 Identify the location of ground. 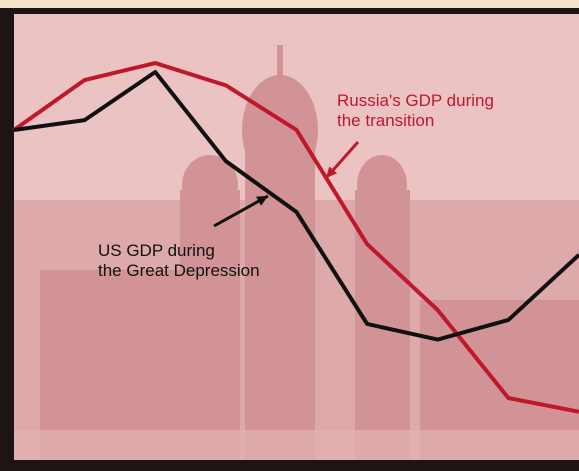
(296, 445).